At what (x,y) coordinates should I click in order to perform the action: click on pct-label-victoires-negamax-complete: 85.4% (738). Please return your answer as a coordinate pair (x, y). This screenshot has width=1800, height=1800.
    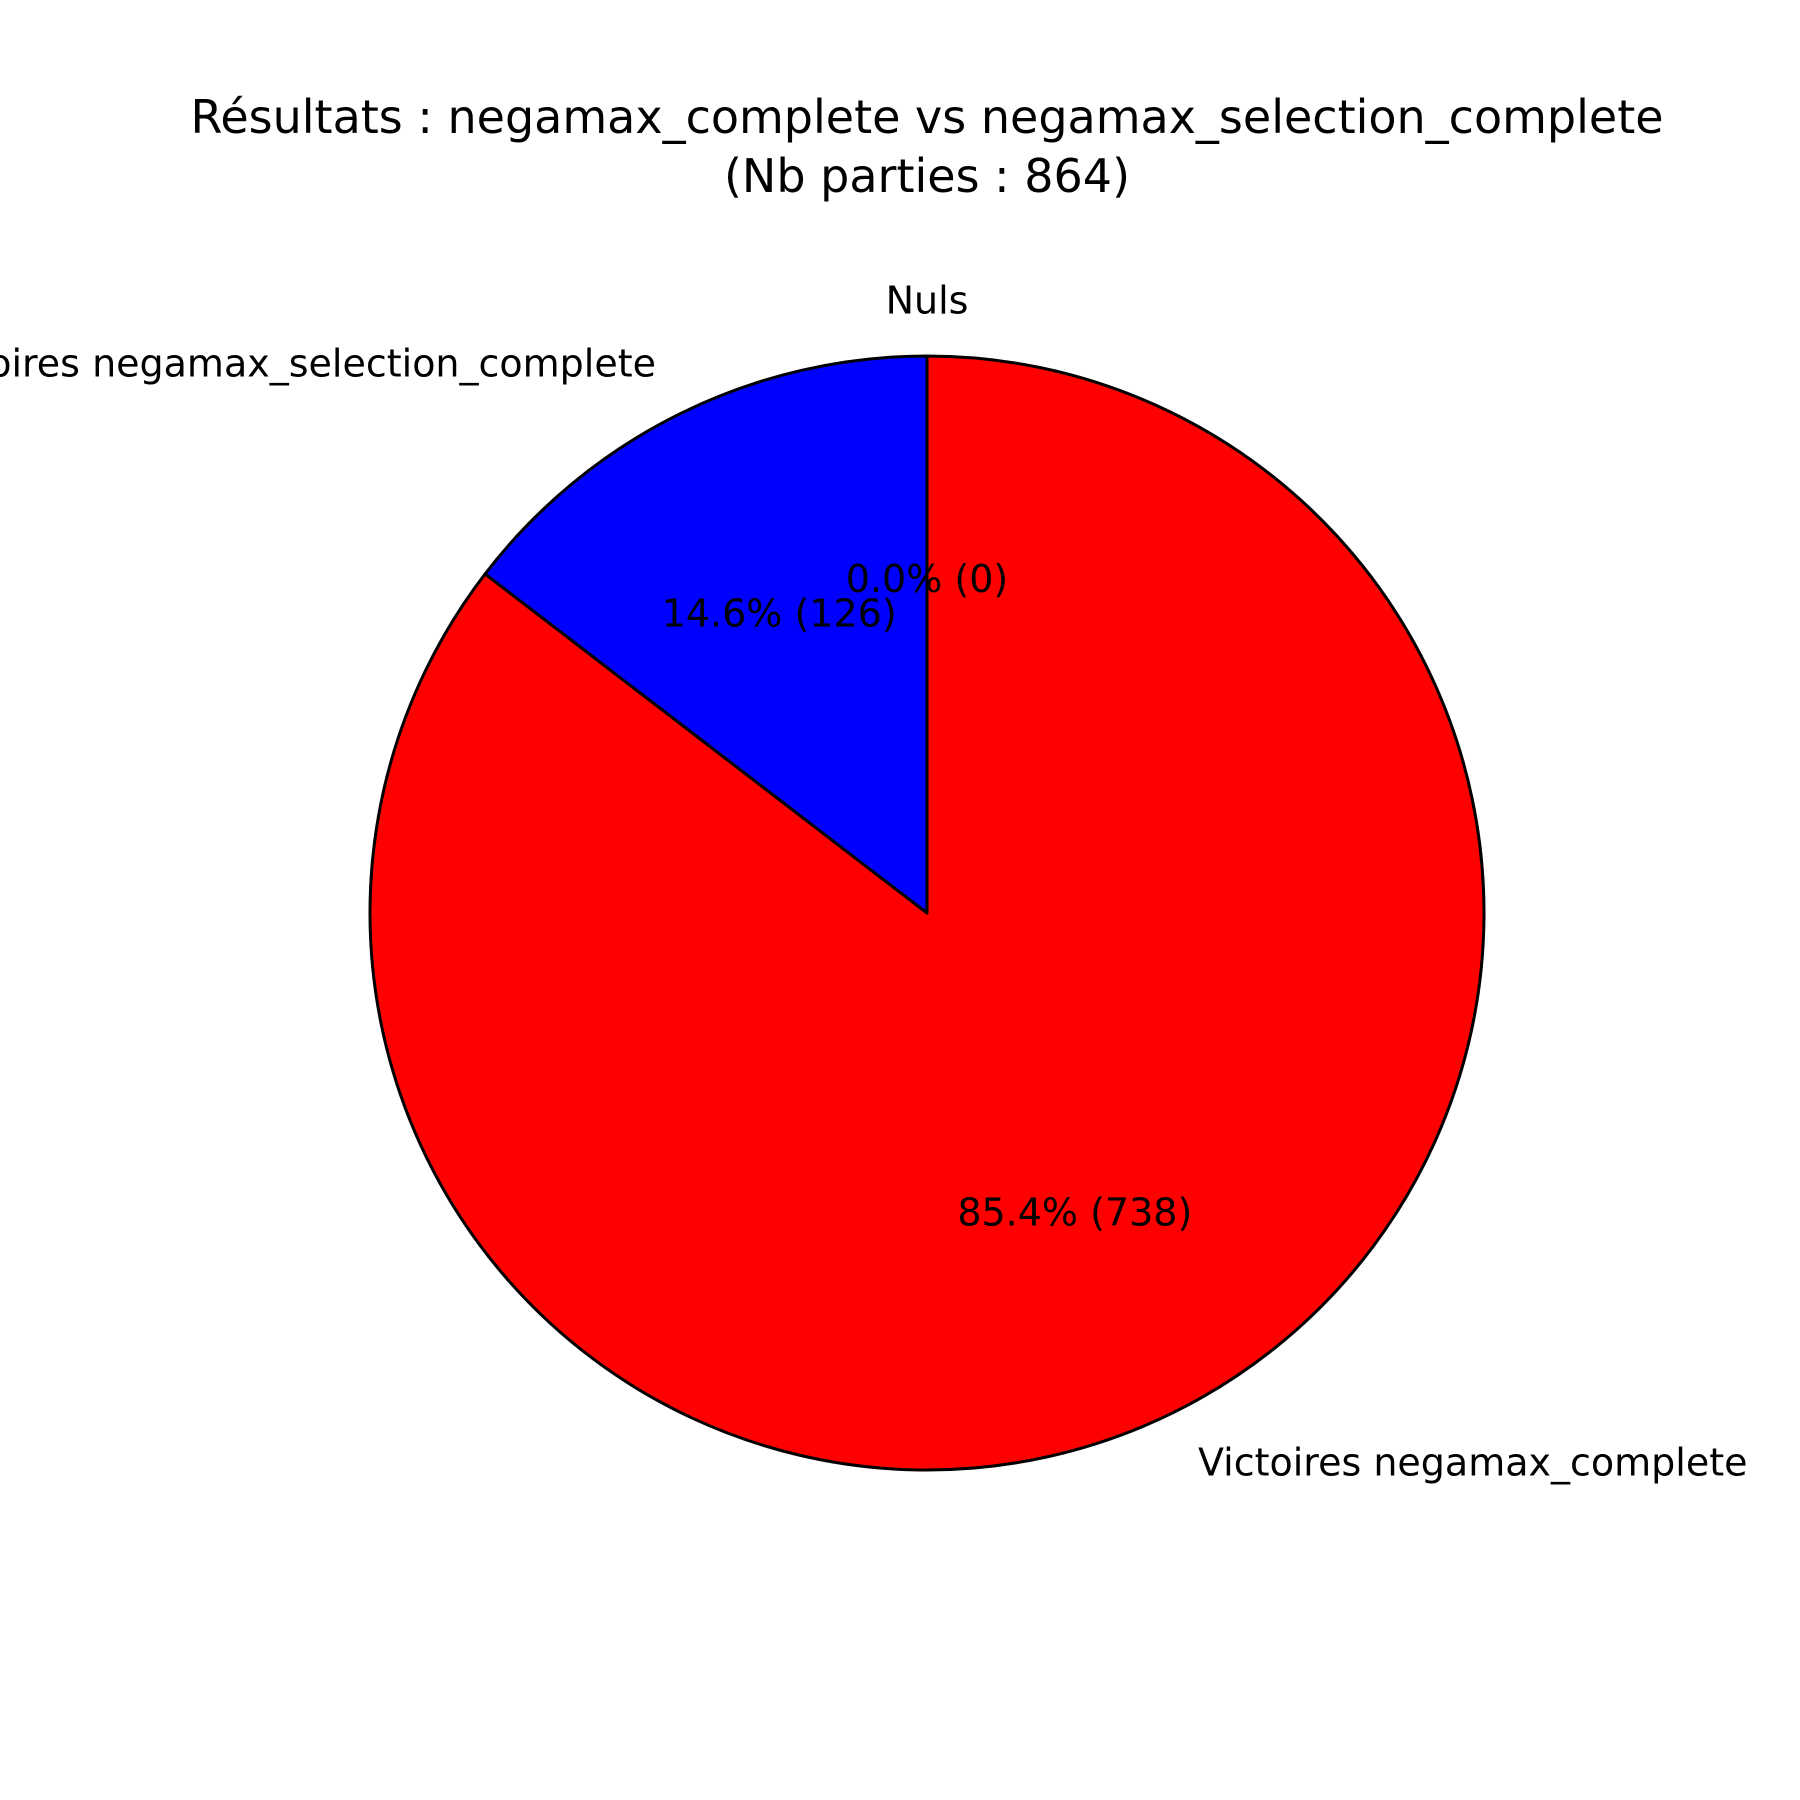
    Looking at the image, I should click on (1074, 1213).